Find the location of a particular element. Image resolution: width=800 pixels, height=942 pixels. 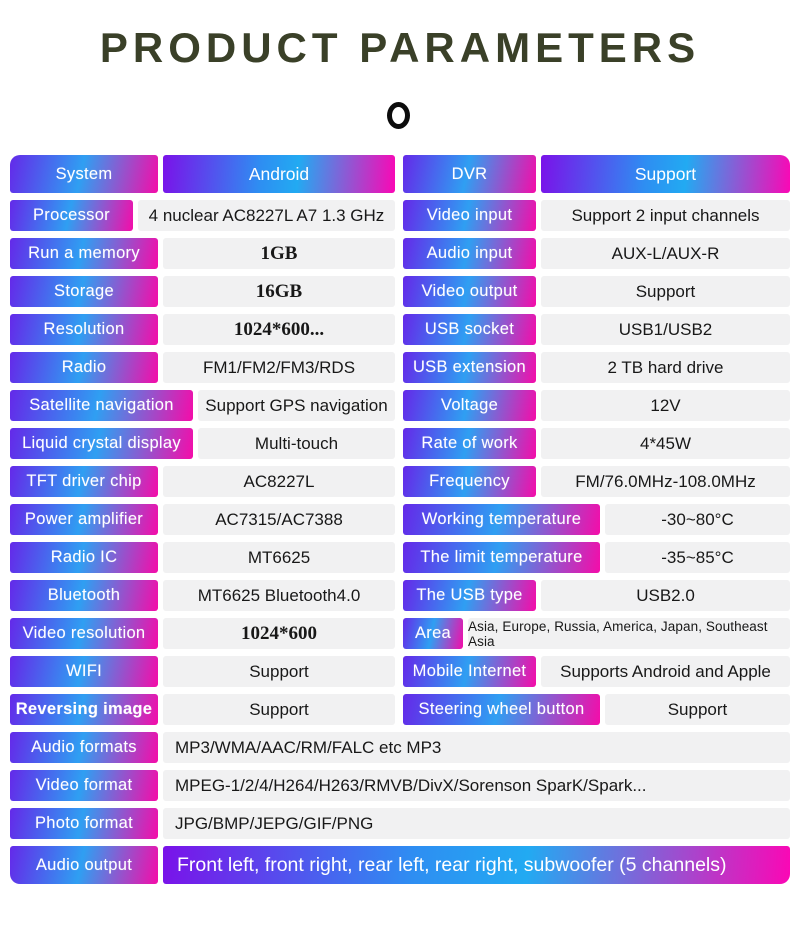

param-label-dvr: DVR is located at coordinates (469, 174).